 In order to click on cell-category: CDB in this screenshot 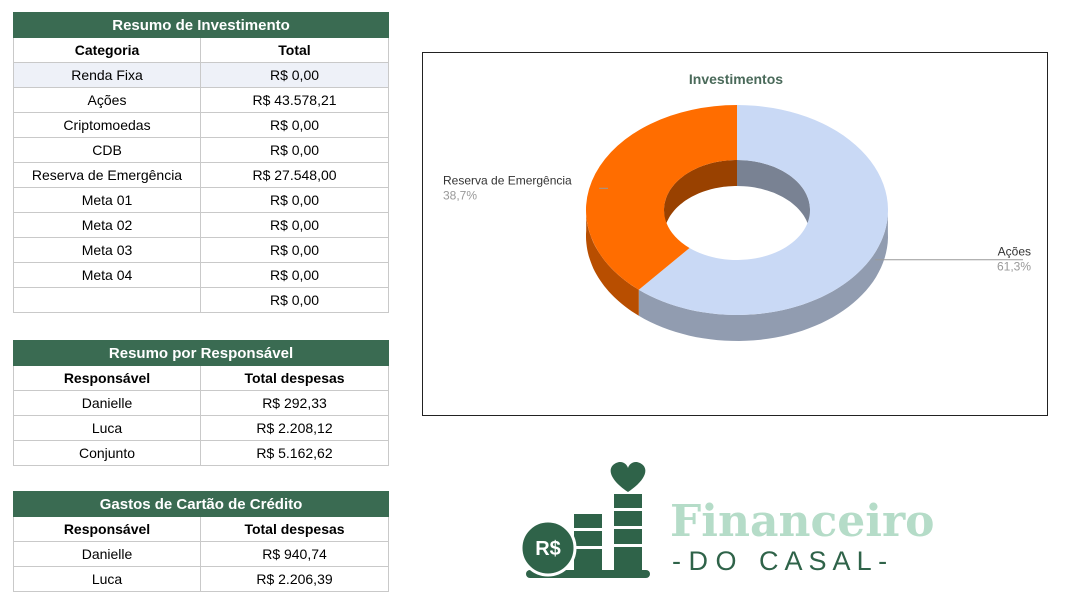, I will do `click(107, 150)`.